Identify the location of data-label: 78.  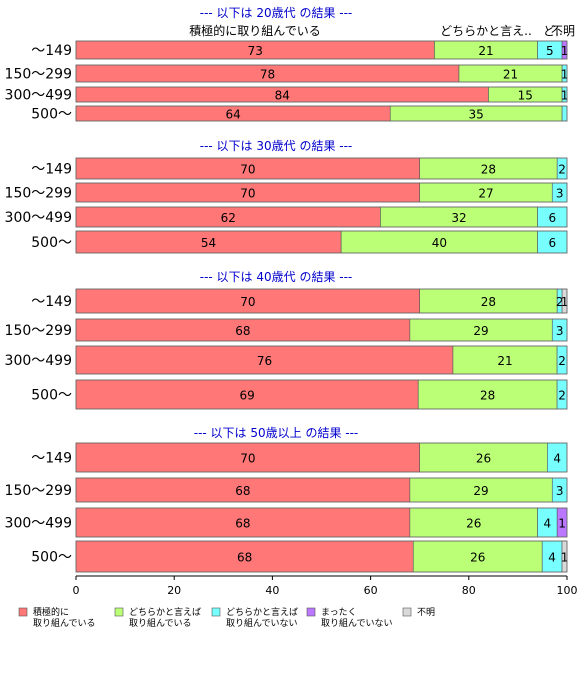
(267, 75).